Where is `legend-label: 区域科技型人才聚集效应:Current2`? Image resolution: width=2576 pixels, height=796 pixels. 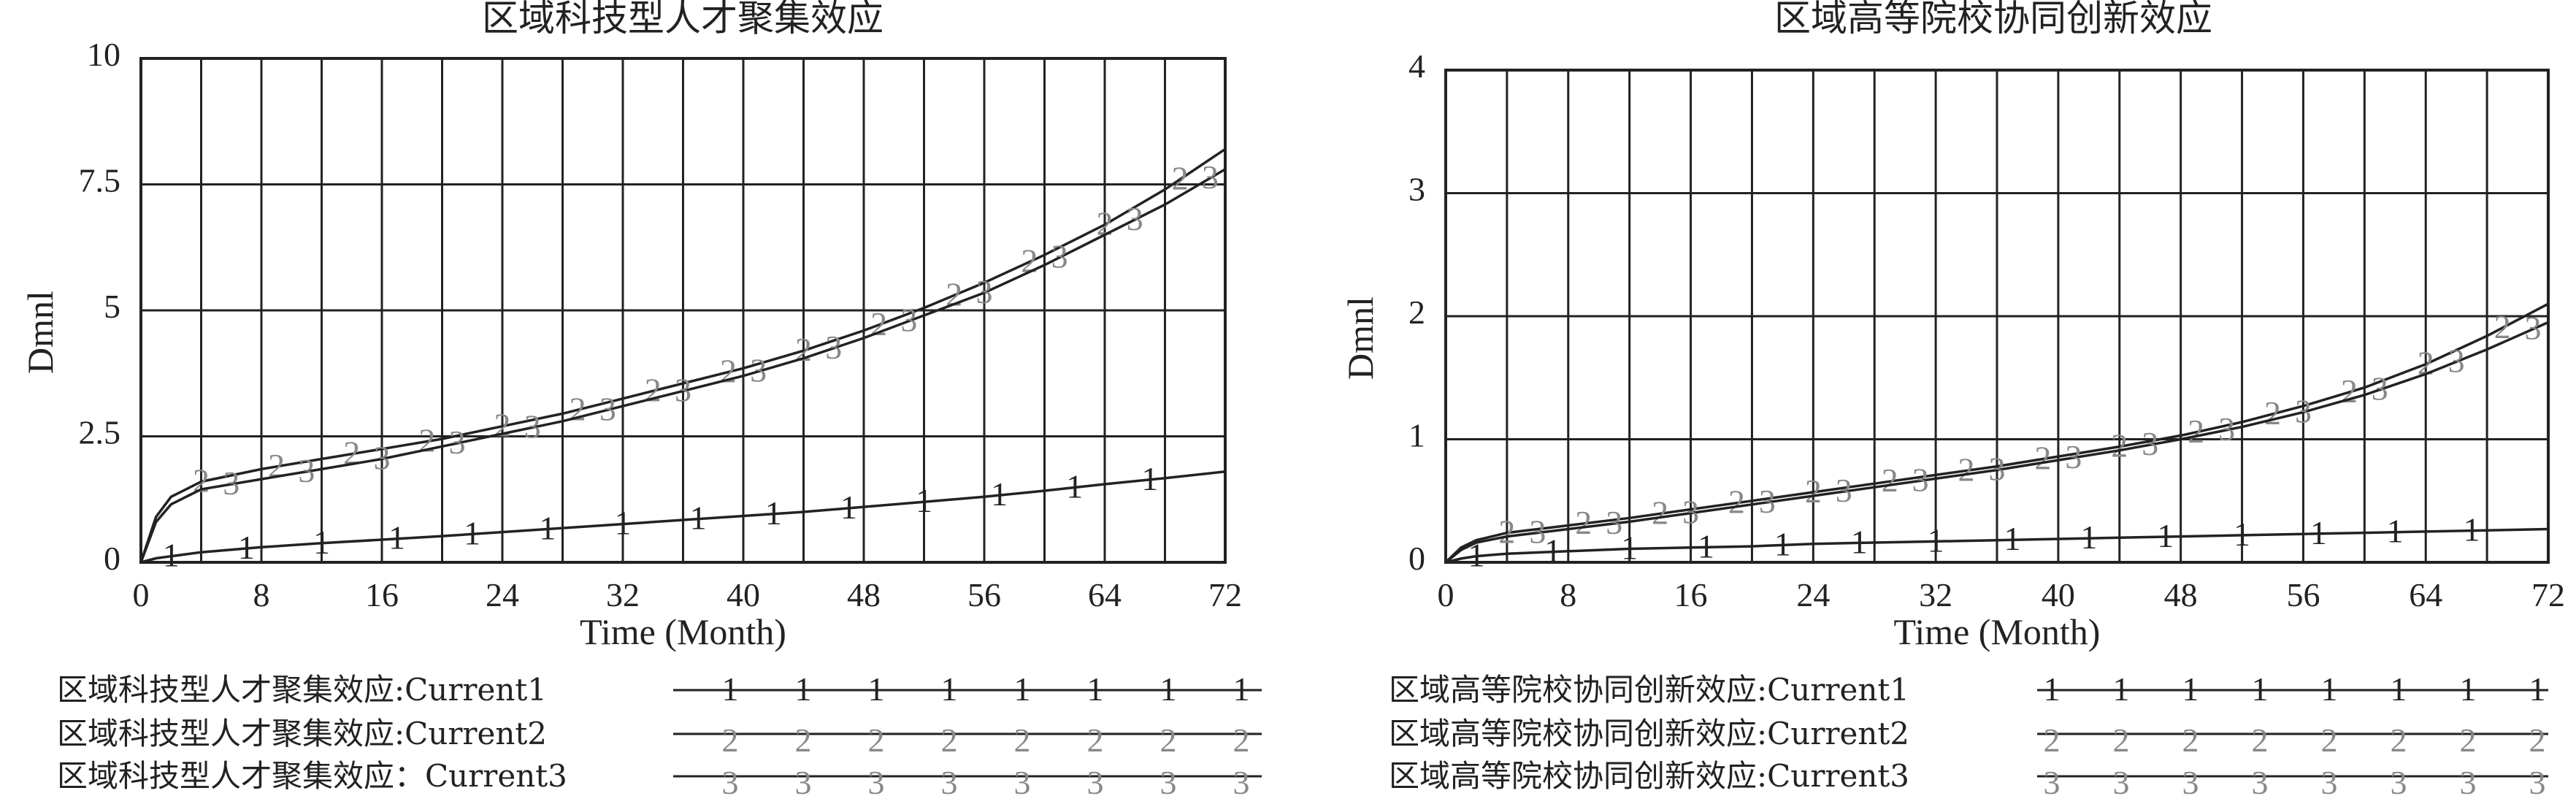 legend-label: 区域科技型人才聚集效应:Current2 is located at coordinates (302, 734).